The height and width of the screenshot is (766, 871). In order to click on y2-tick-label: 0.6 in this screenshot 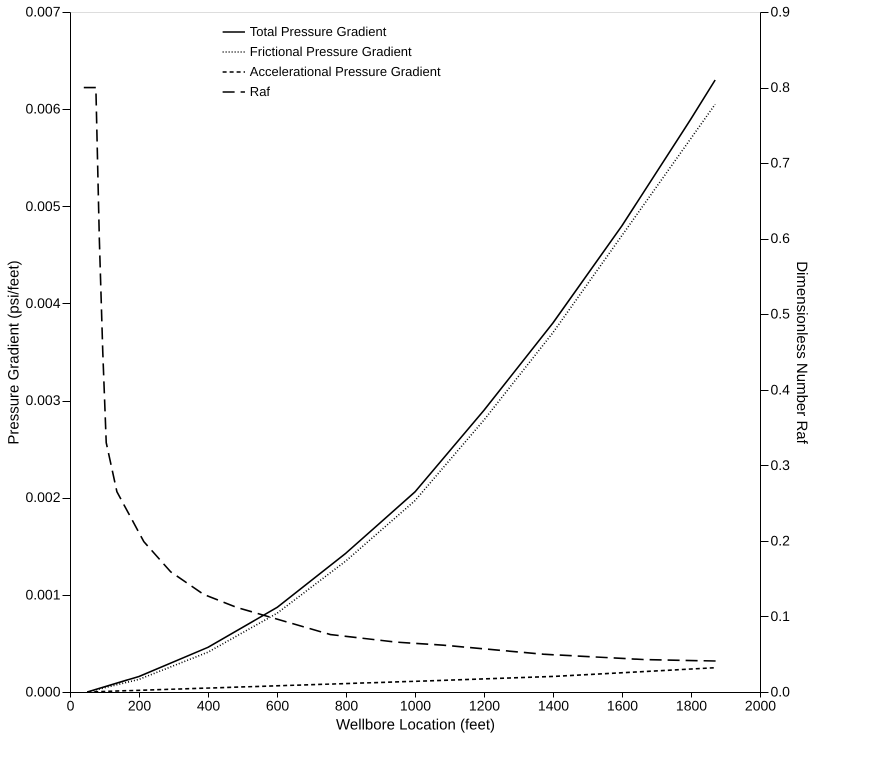, I will do `click(780, 238)`.